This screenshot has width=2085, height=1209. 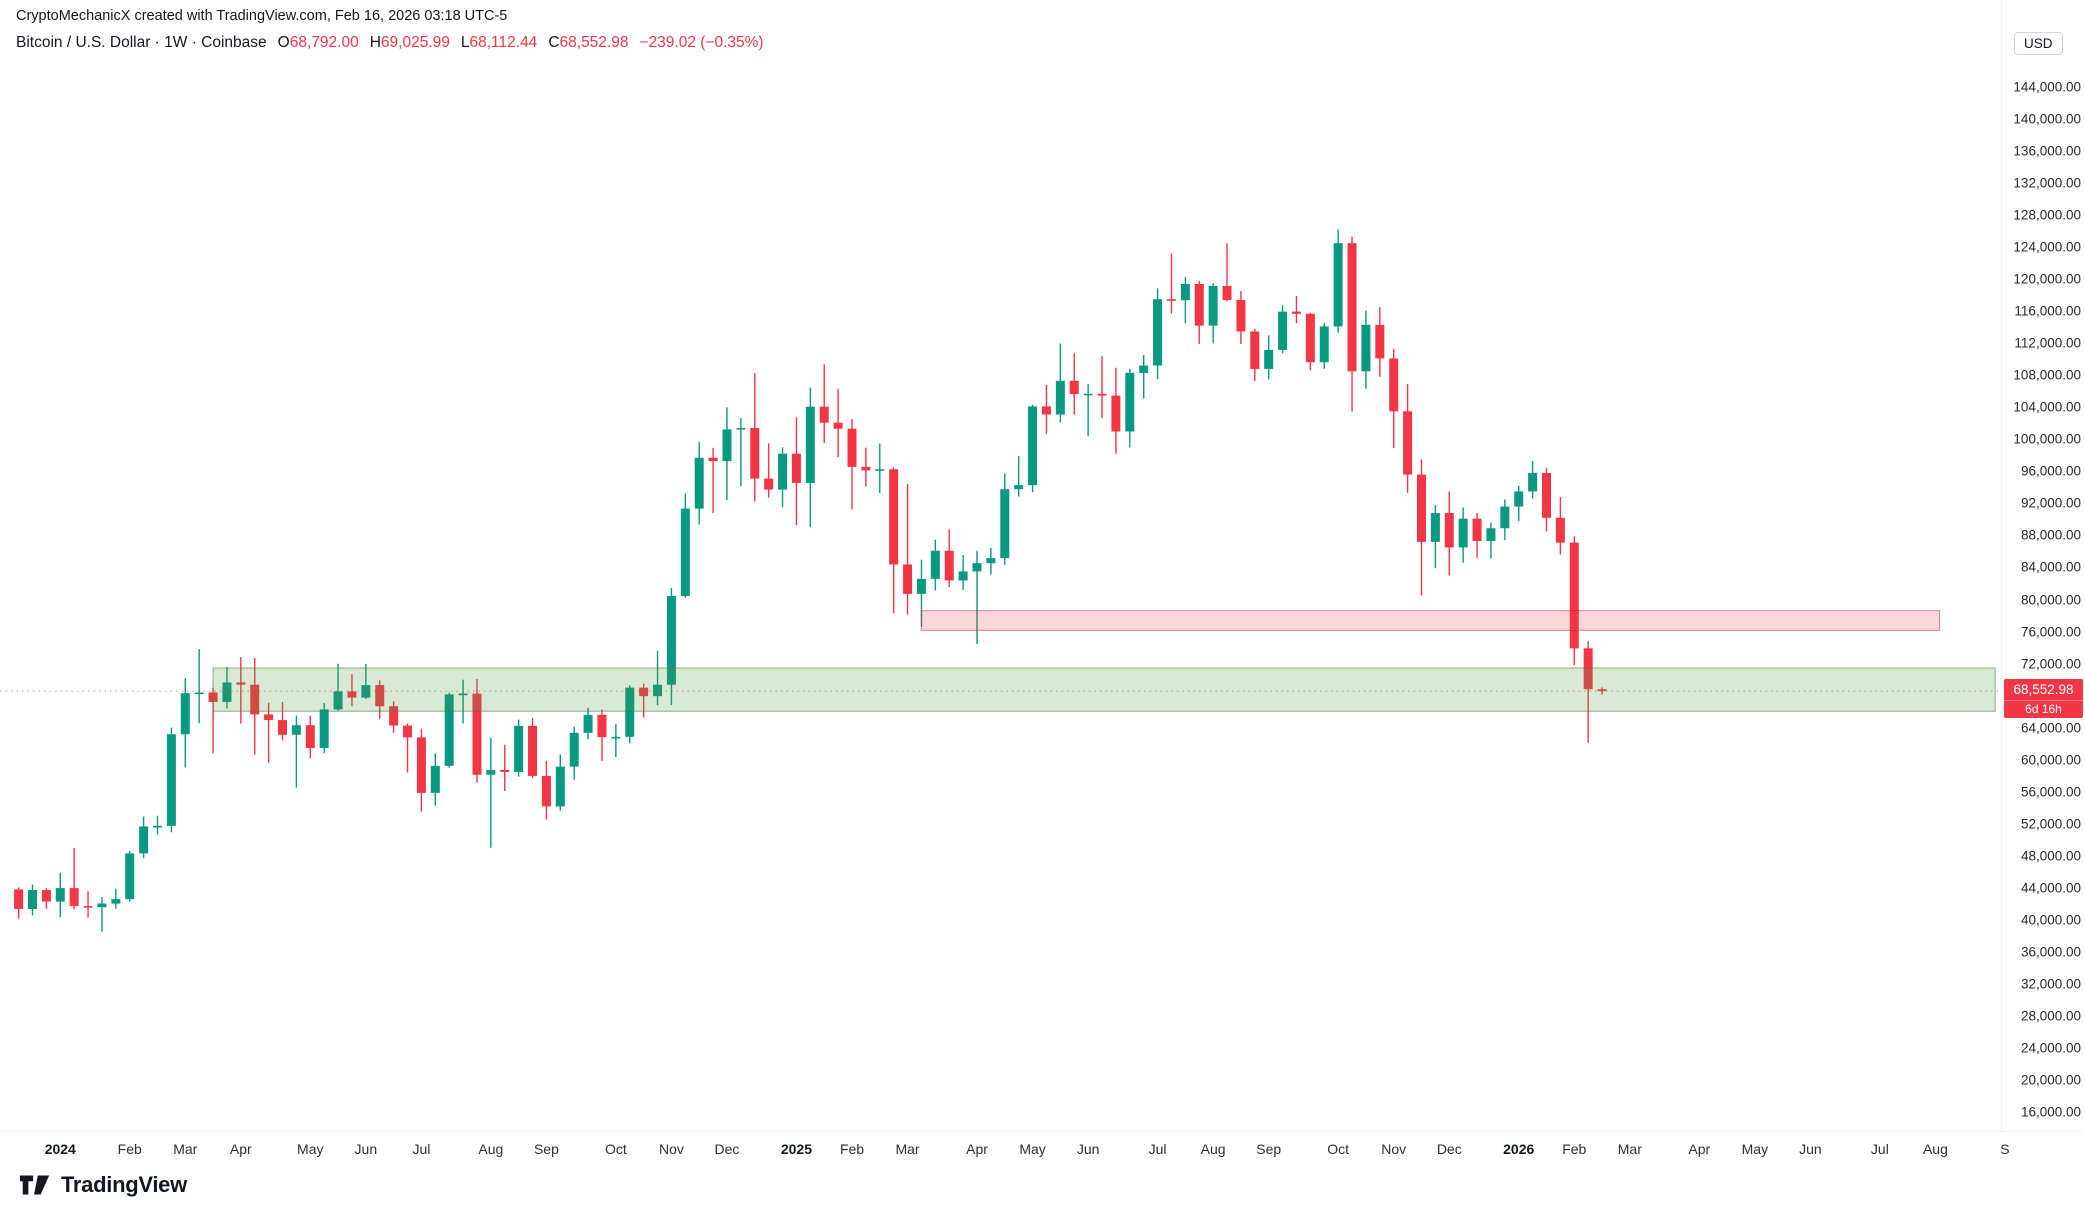 What do you see at coordinates (2047, 407) in the screenshot?
I see `price-axis-label: 104,000.00` at bounding box center [2047, 407].